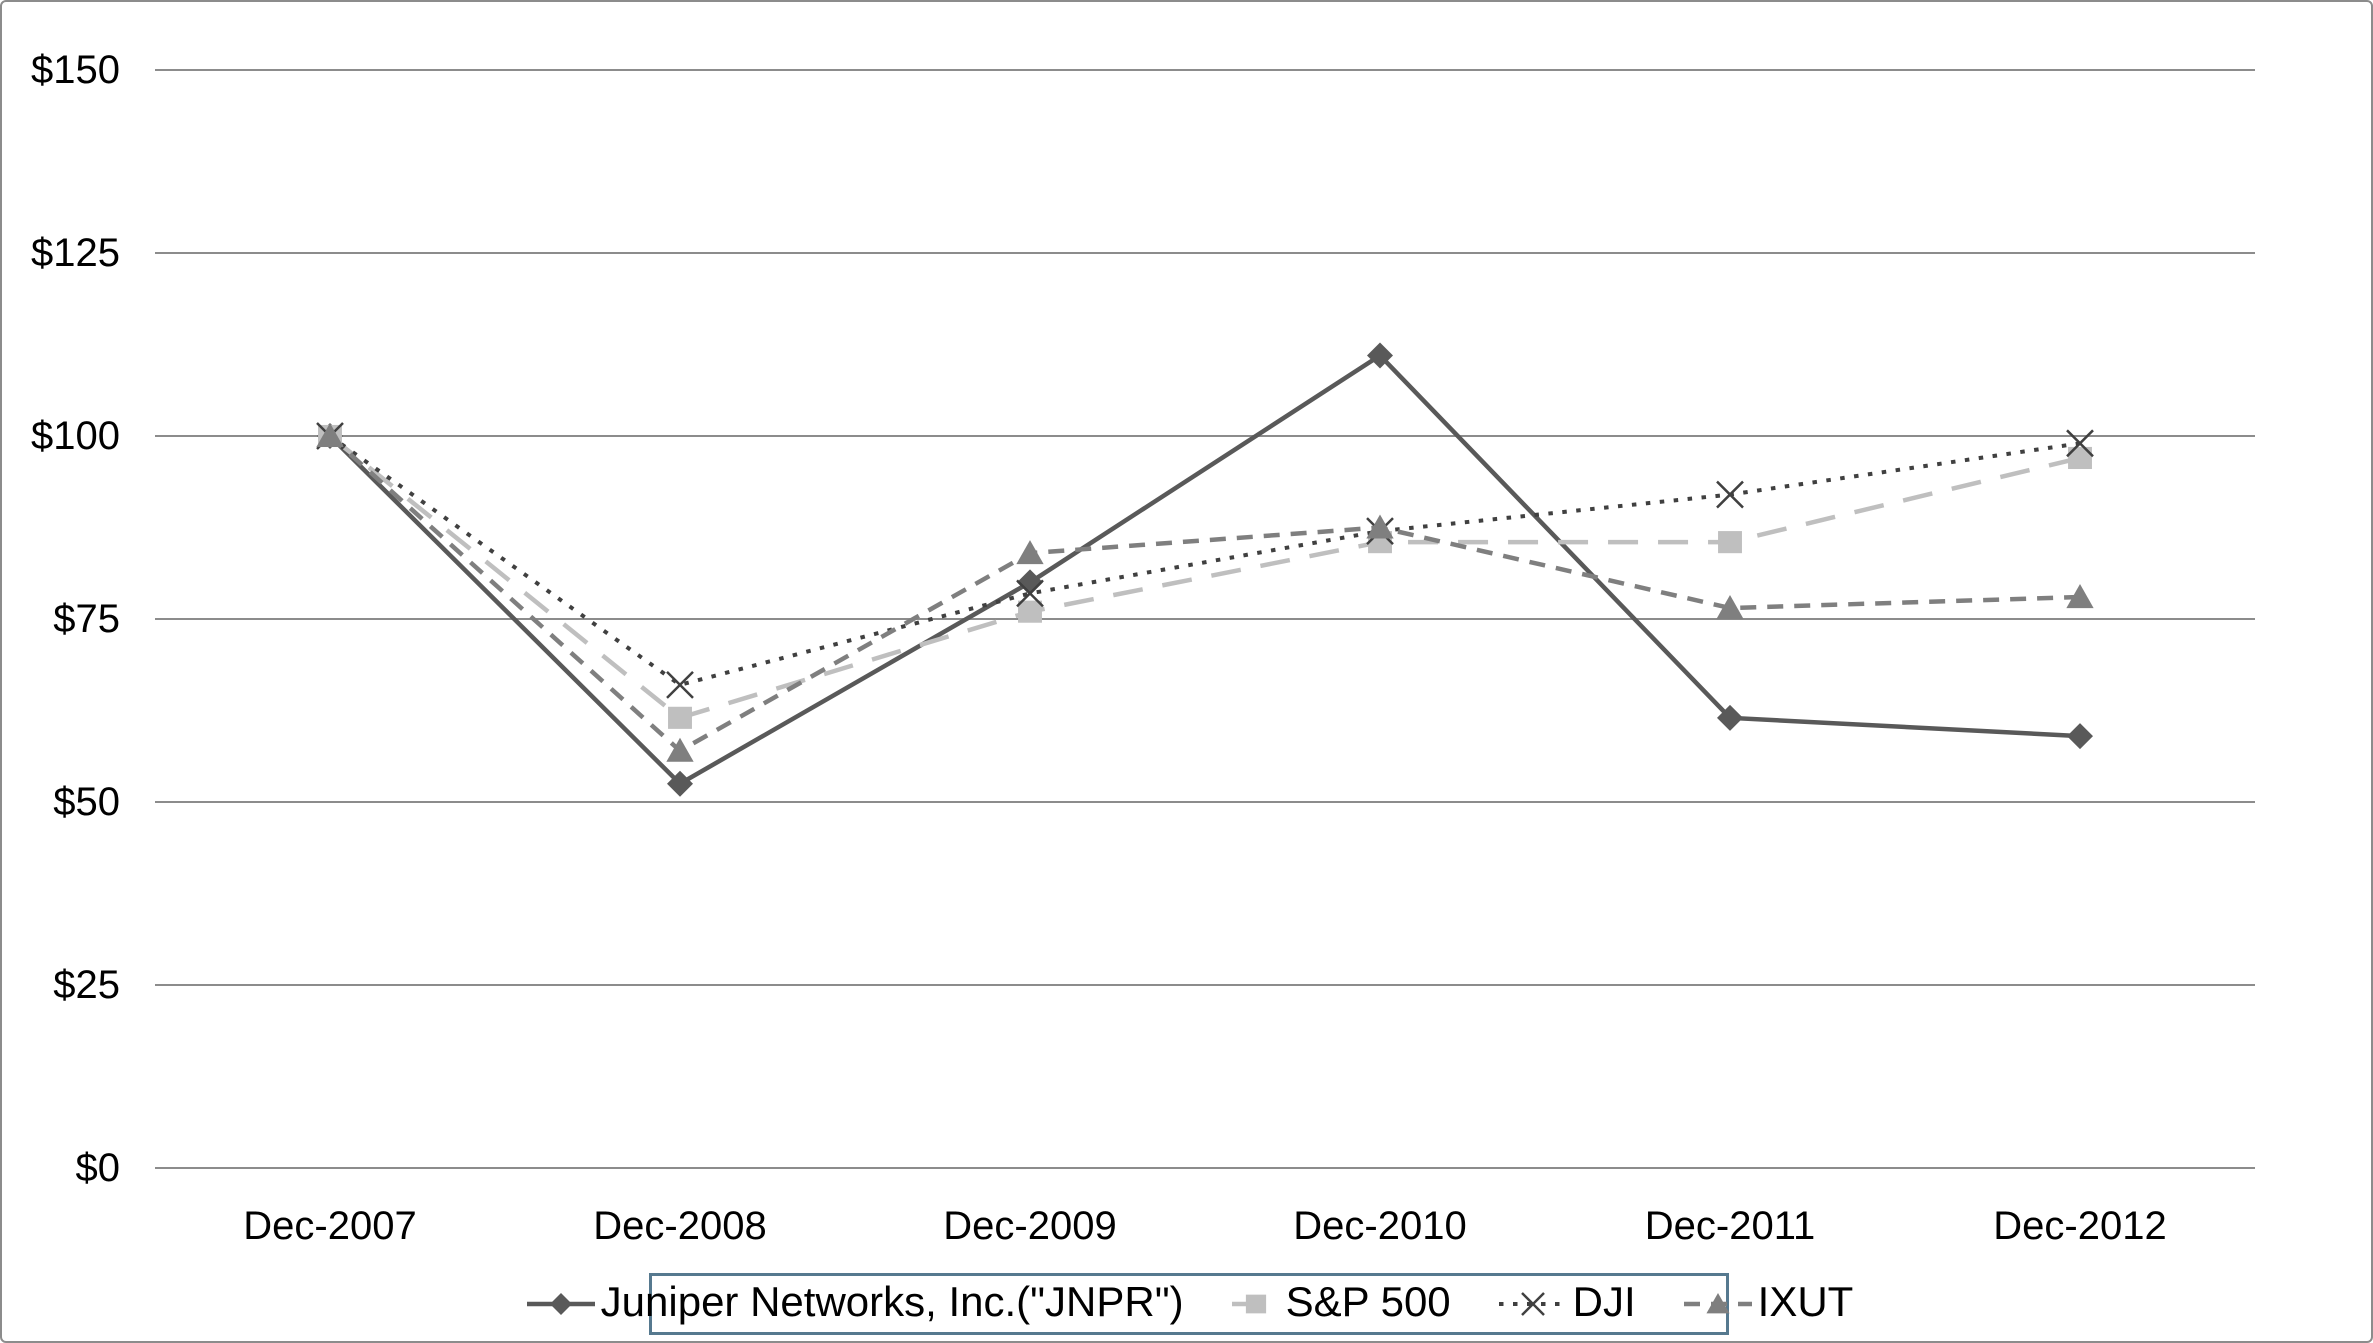 The height and width of the screenshot is (1343, 2373). Describe the element at coordinates (1379, 1226) in the screenshot. I see `x-axis-label: Dec-2010` at that location.